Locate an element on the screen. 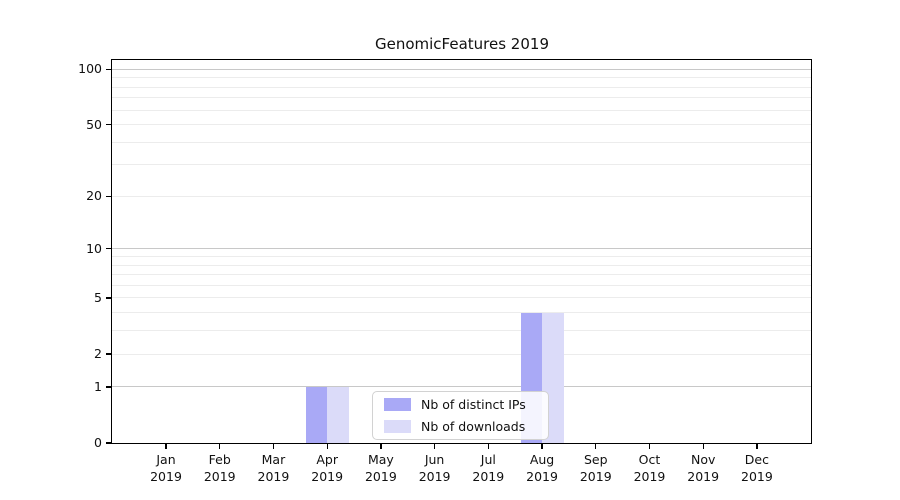 The height and width of the screenshot is (500, 900). x-tick-month: Jun is located at coordinates (434, 459).